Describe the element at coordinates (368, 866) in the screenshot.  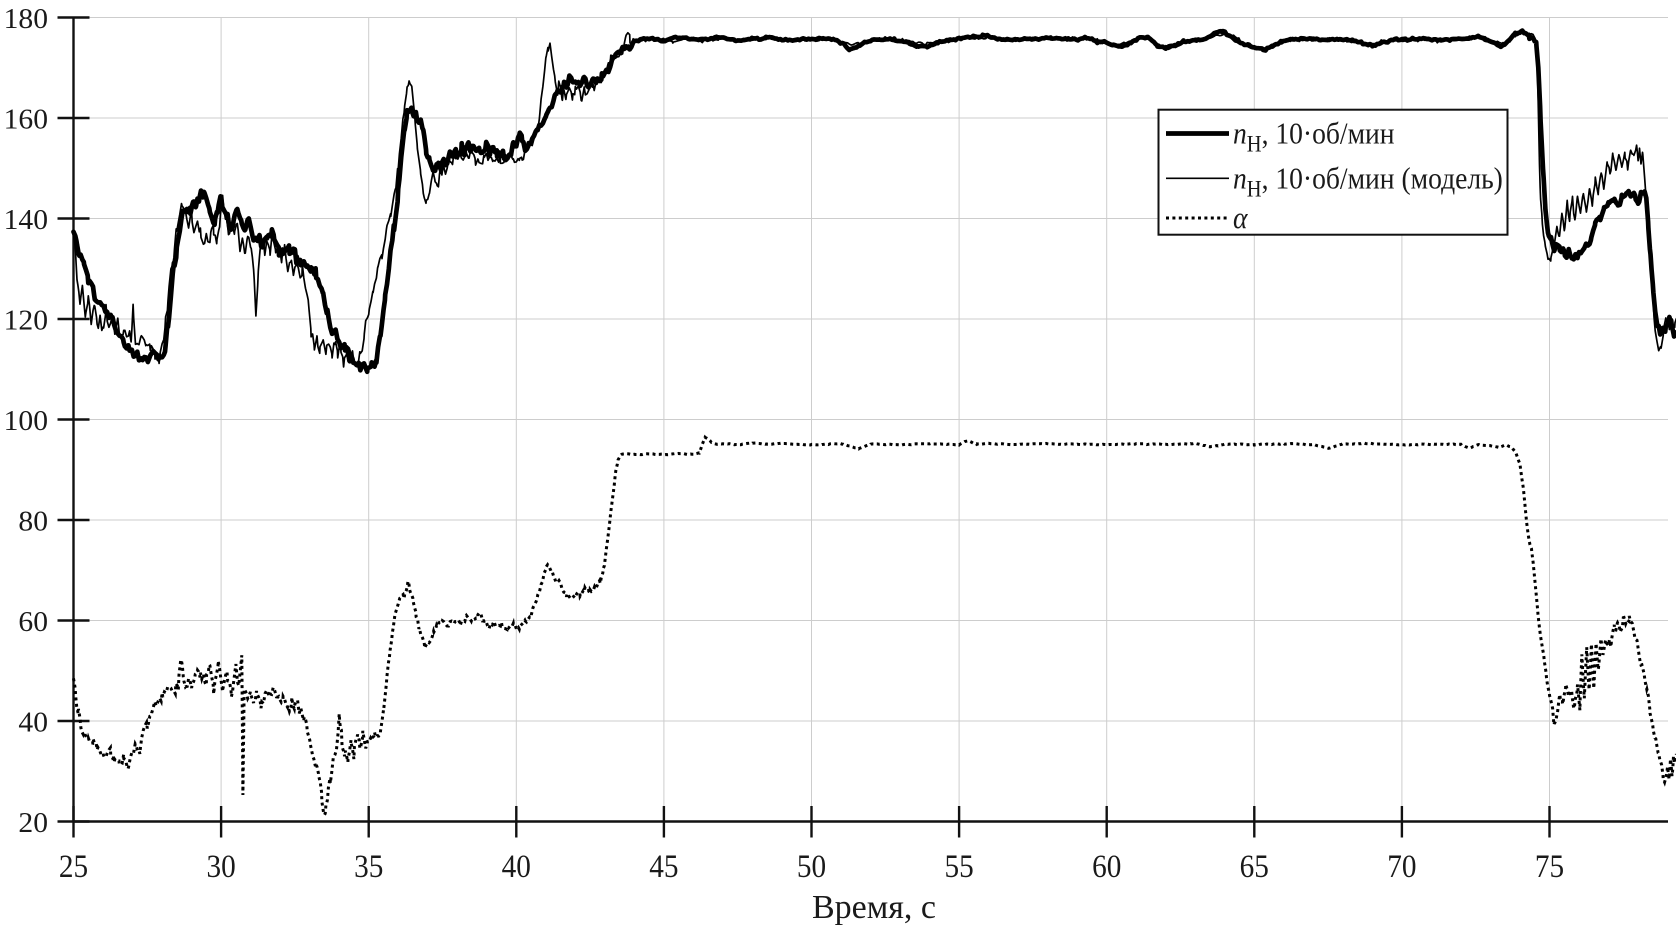
I see `svg-text: 35` at that location.